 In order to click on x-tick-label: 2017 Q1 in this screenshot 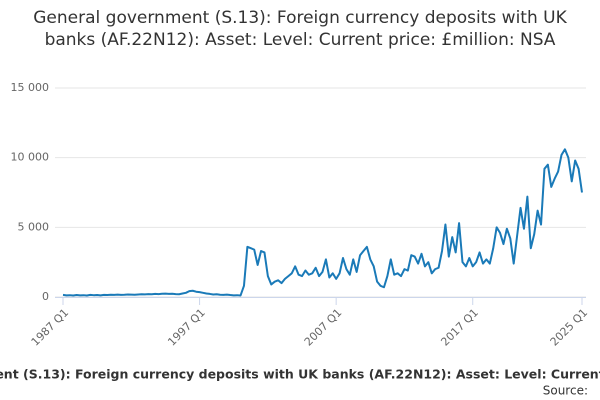, I will do `click(459, 327)`.